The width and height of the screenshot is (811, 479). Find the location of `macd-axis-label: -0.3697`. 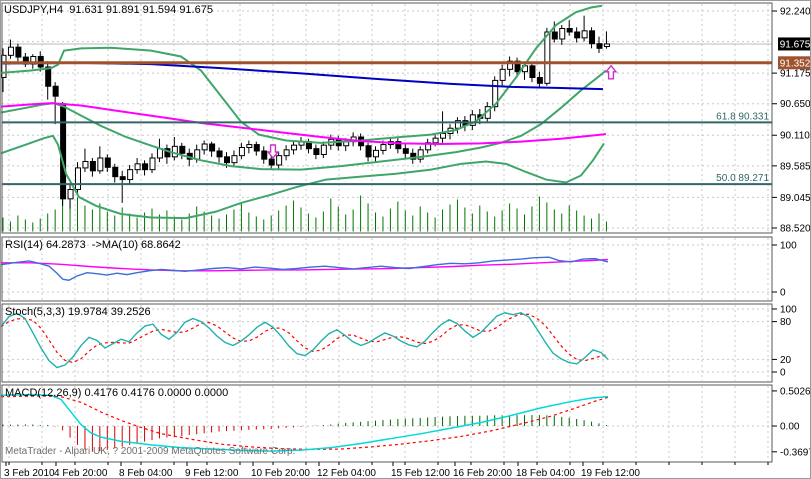

macd-axis-label: -0.3697 is located at coordinates (795, 452).